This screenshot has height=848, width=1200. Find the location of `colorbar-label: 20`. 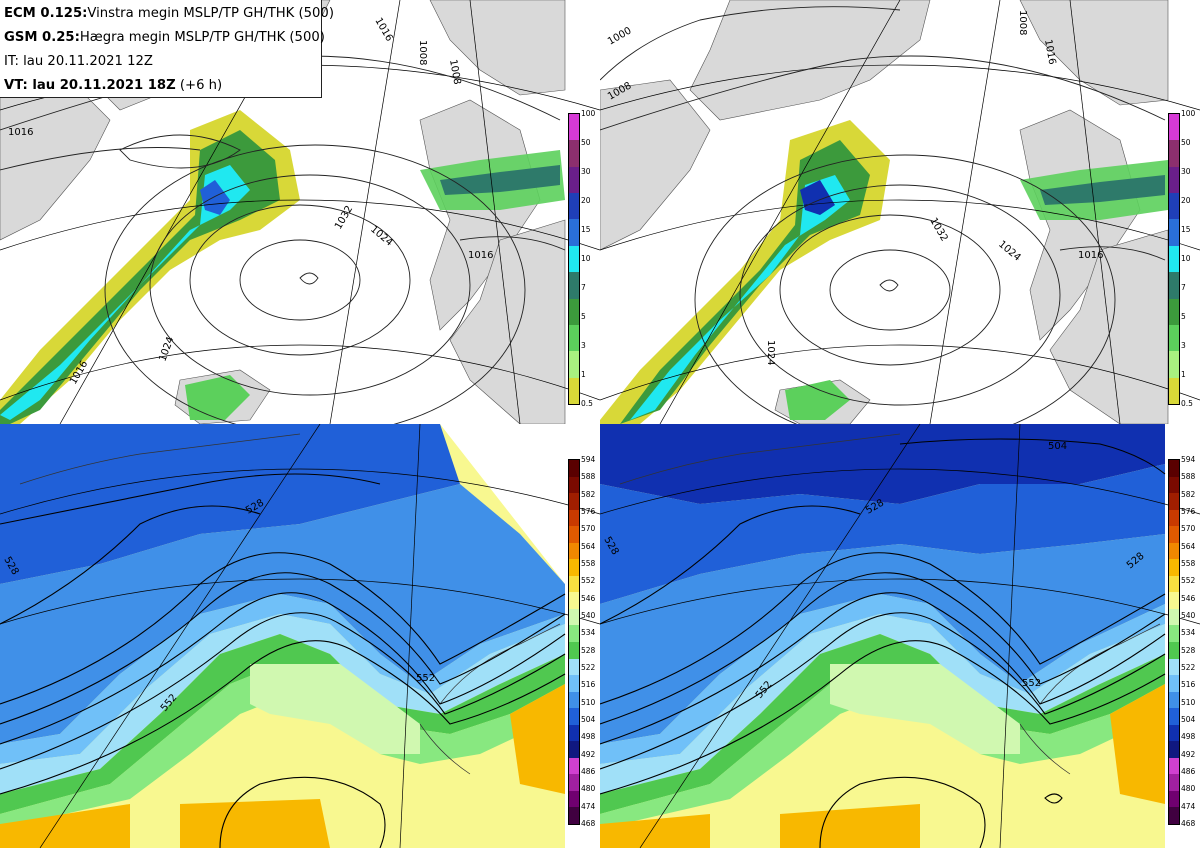

colorbar-label: 20 is located at coordinates (1186, 200).